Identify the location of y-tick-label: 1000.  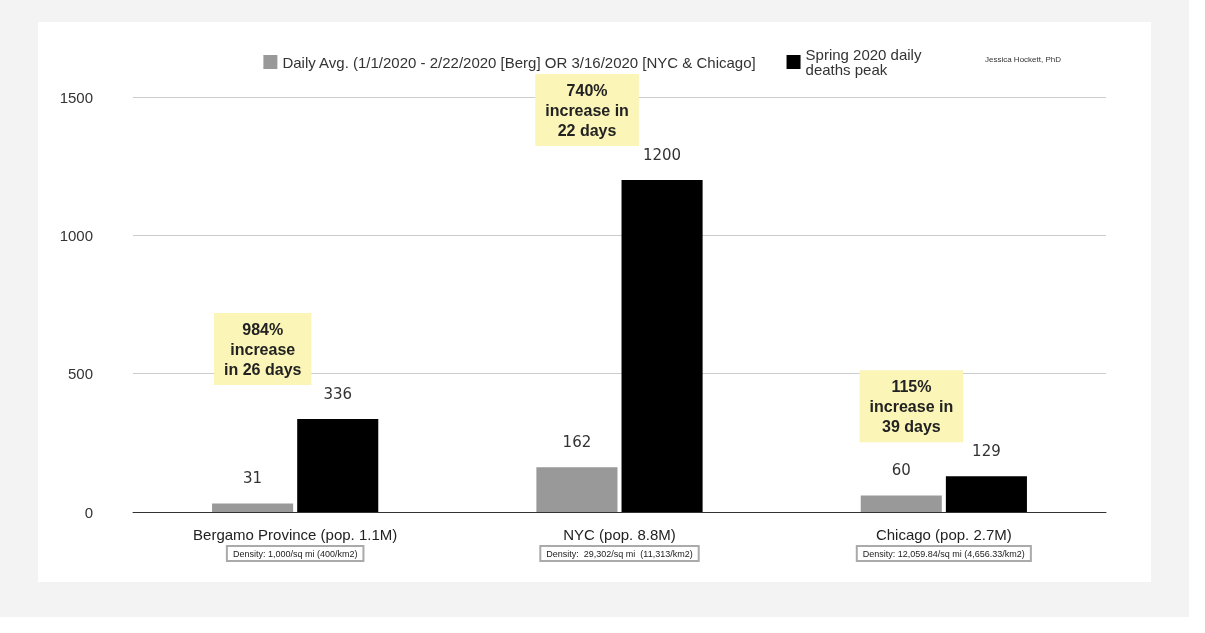
(76, 235).